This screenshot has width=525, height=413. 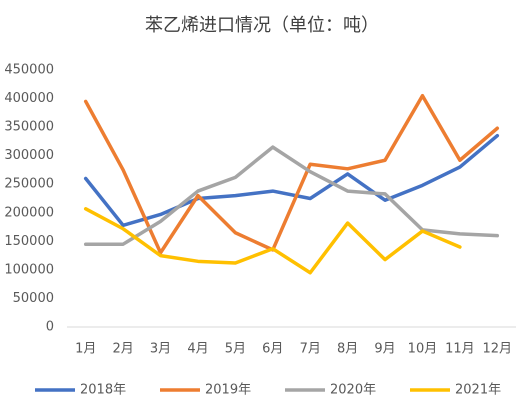 I want to click on legend-label: 2020年, so click(x=353, y=390).